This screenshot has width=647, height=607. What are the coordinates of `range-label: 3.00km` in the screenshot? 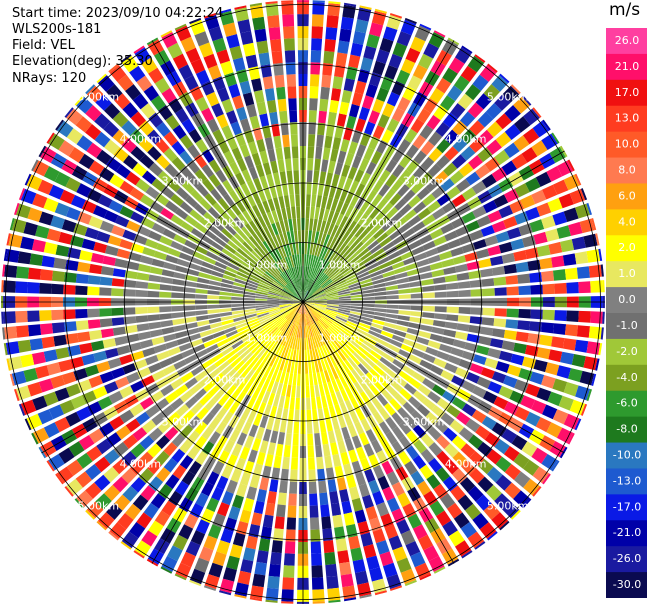 It's located at (424, 180).